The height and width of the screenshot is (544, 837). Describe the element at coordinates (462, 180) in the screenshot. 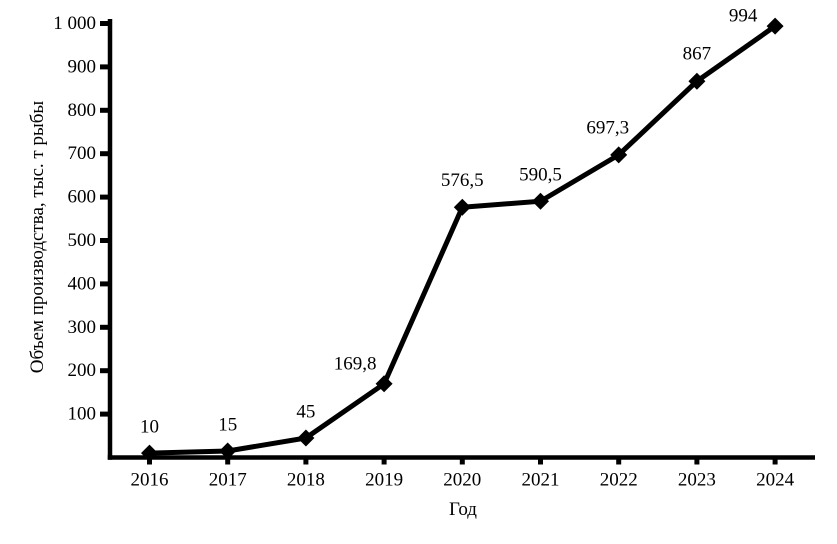

I see `data-point-label: 576,5` at that location.